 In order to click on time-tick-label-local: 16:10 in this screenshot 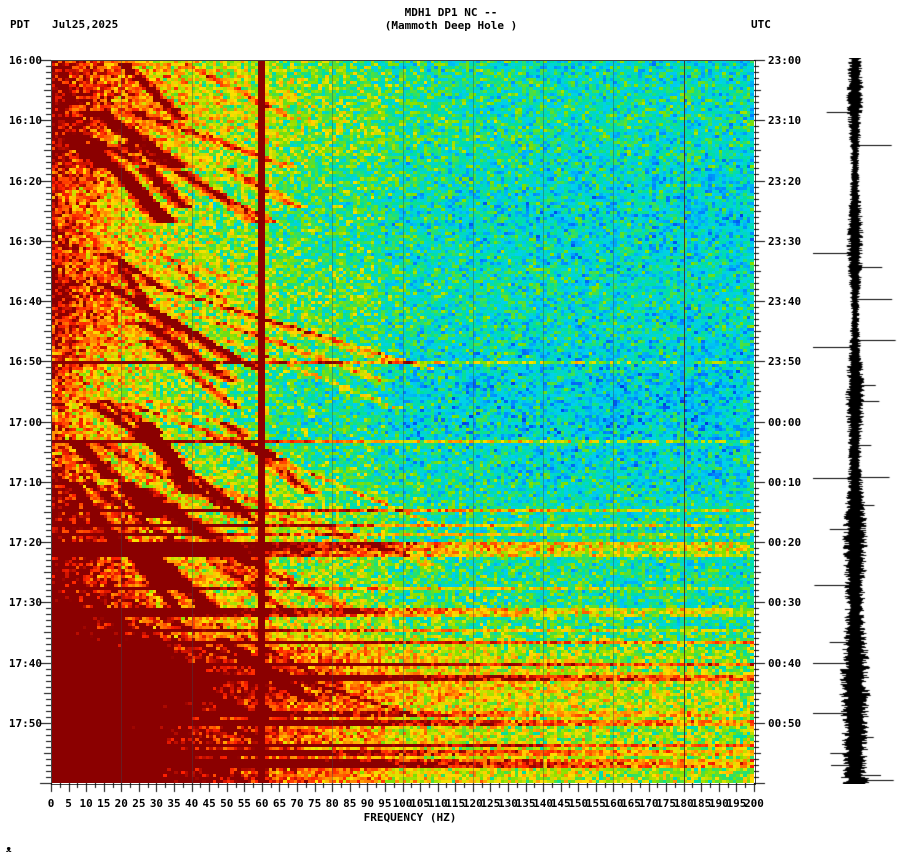, I will do `click(25, 121)`.